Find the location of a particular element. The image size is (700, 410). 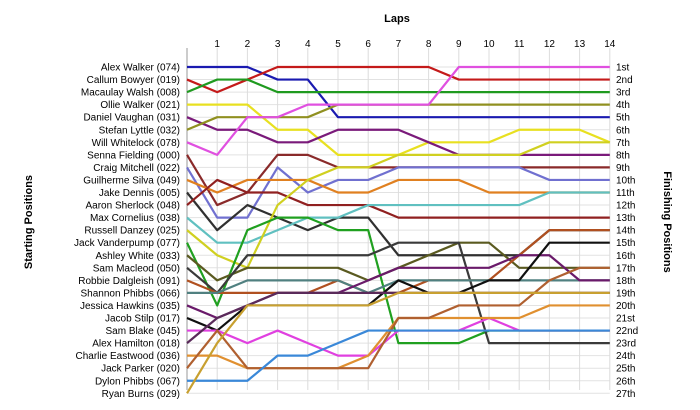

start-position-label: Aaron Sherlock (048) is located at coordinates (133, 206).